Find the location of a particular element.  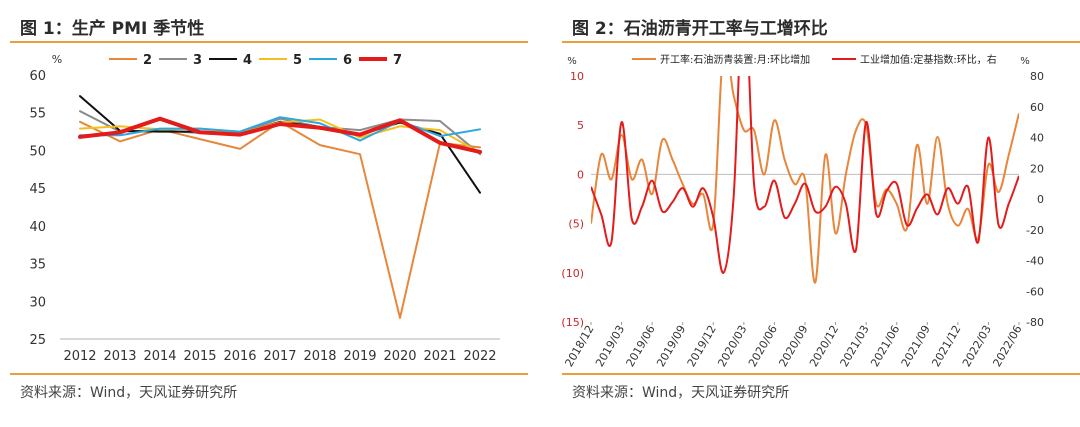

right-tick-label: 40 is located at coordinates (1037, 138).